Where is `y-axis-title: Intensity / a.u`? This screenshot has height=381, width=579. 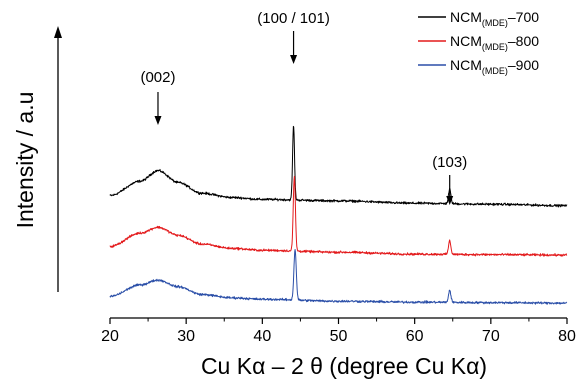 y-axis-title: Intensity / a.u is located at coordinates (25, 160).